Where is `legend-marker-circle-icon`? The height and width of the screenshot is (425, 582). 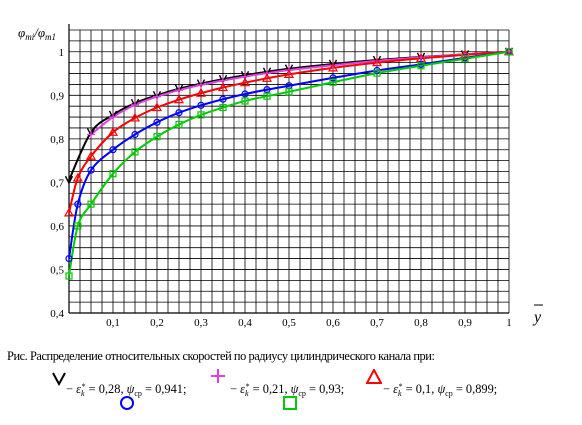 legend-marker-circle-icon is located at coordinates (127, 403).